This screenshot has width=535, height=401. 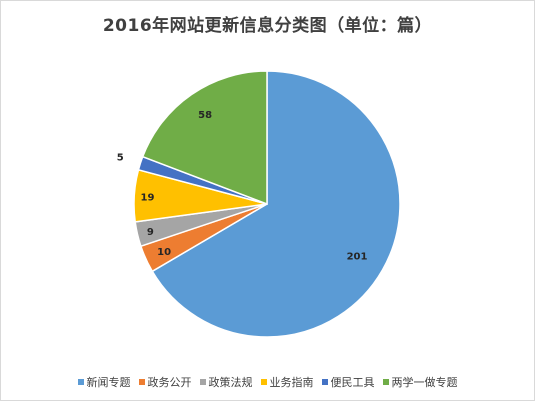 I want to click on data-label-3: 9, so click(x=150, y=232).